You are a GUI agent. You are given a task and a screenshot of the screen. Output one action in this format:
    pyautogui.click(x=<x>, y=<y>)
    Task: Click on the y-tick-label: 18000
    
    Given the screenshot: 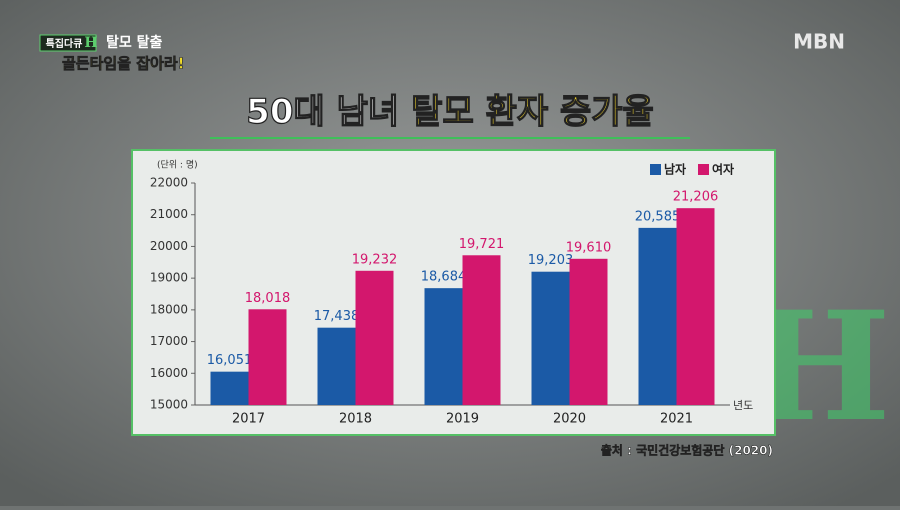 What is the action you would take?
    pyautogui.click(x=169, y=309)
    